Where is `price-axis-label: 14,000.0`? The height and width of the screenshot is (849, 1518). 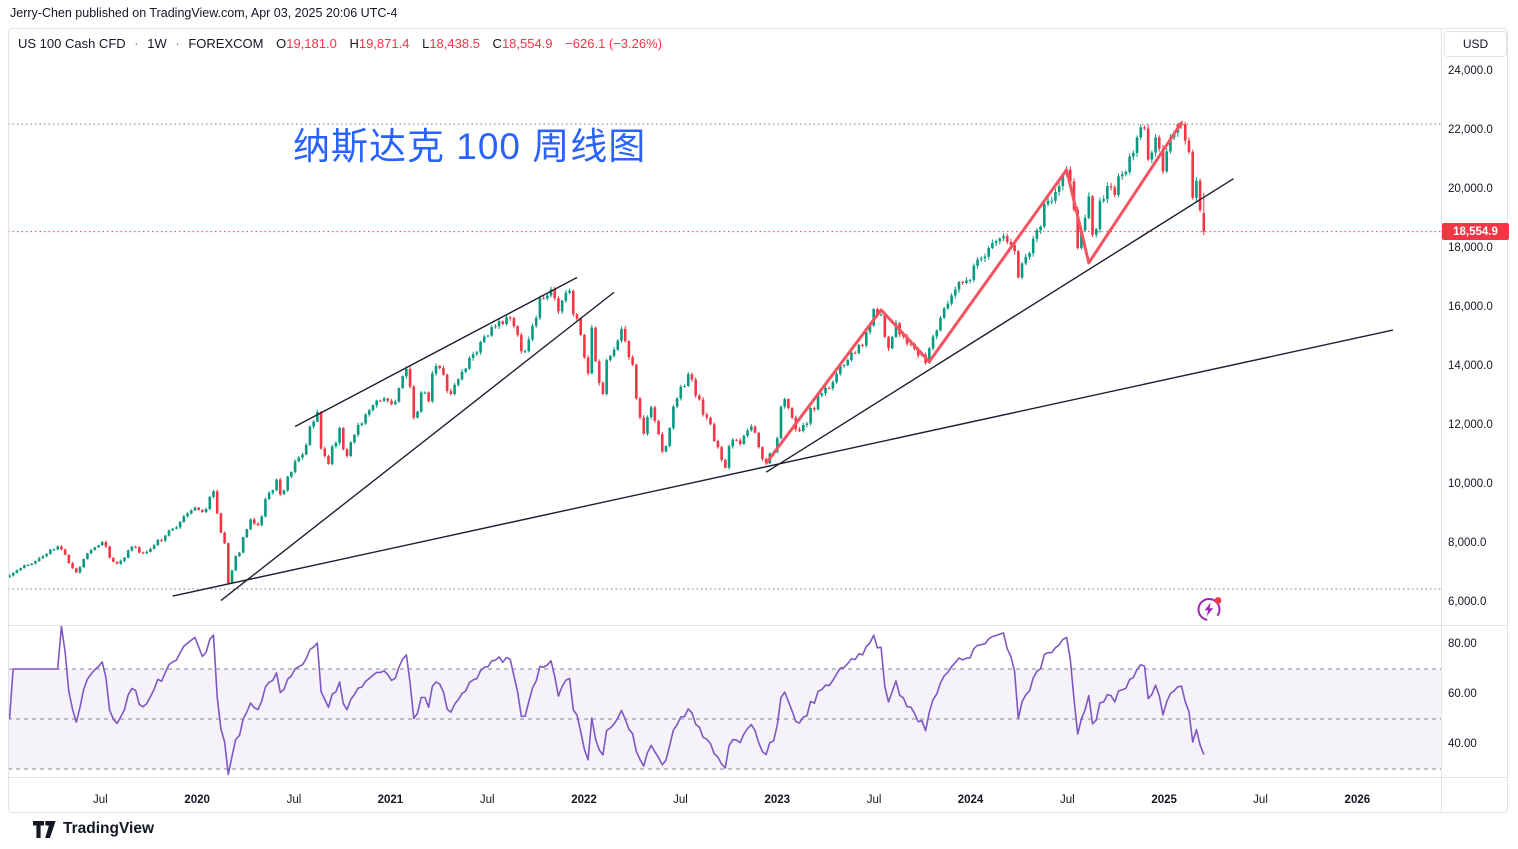
price-axis-label: 14,000.0 is located at coordinates (1470, 366).